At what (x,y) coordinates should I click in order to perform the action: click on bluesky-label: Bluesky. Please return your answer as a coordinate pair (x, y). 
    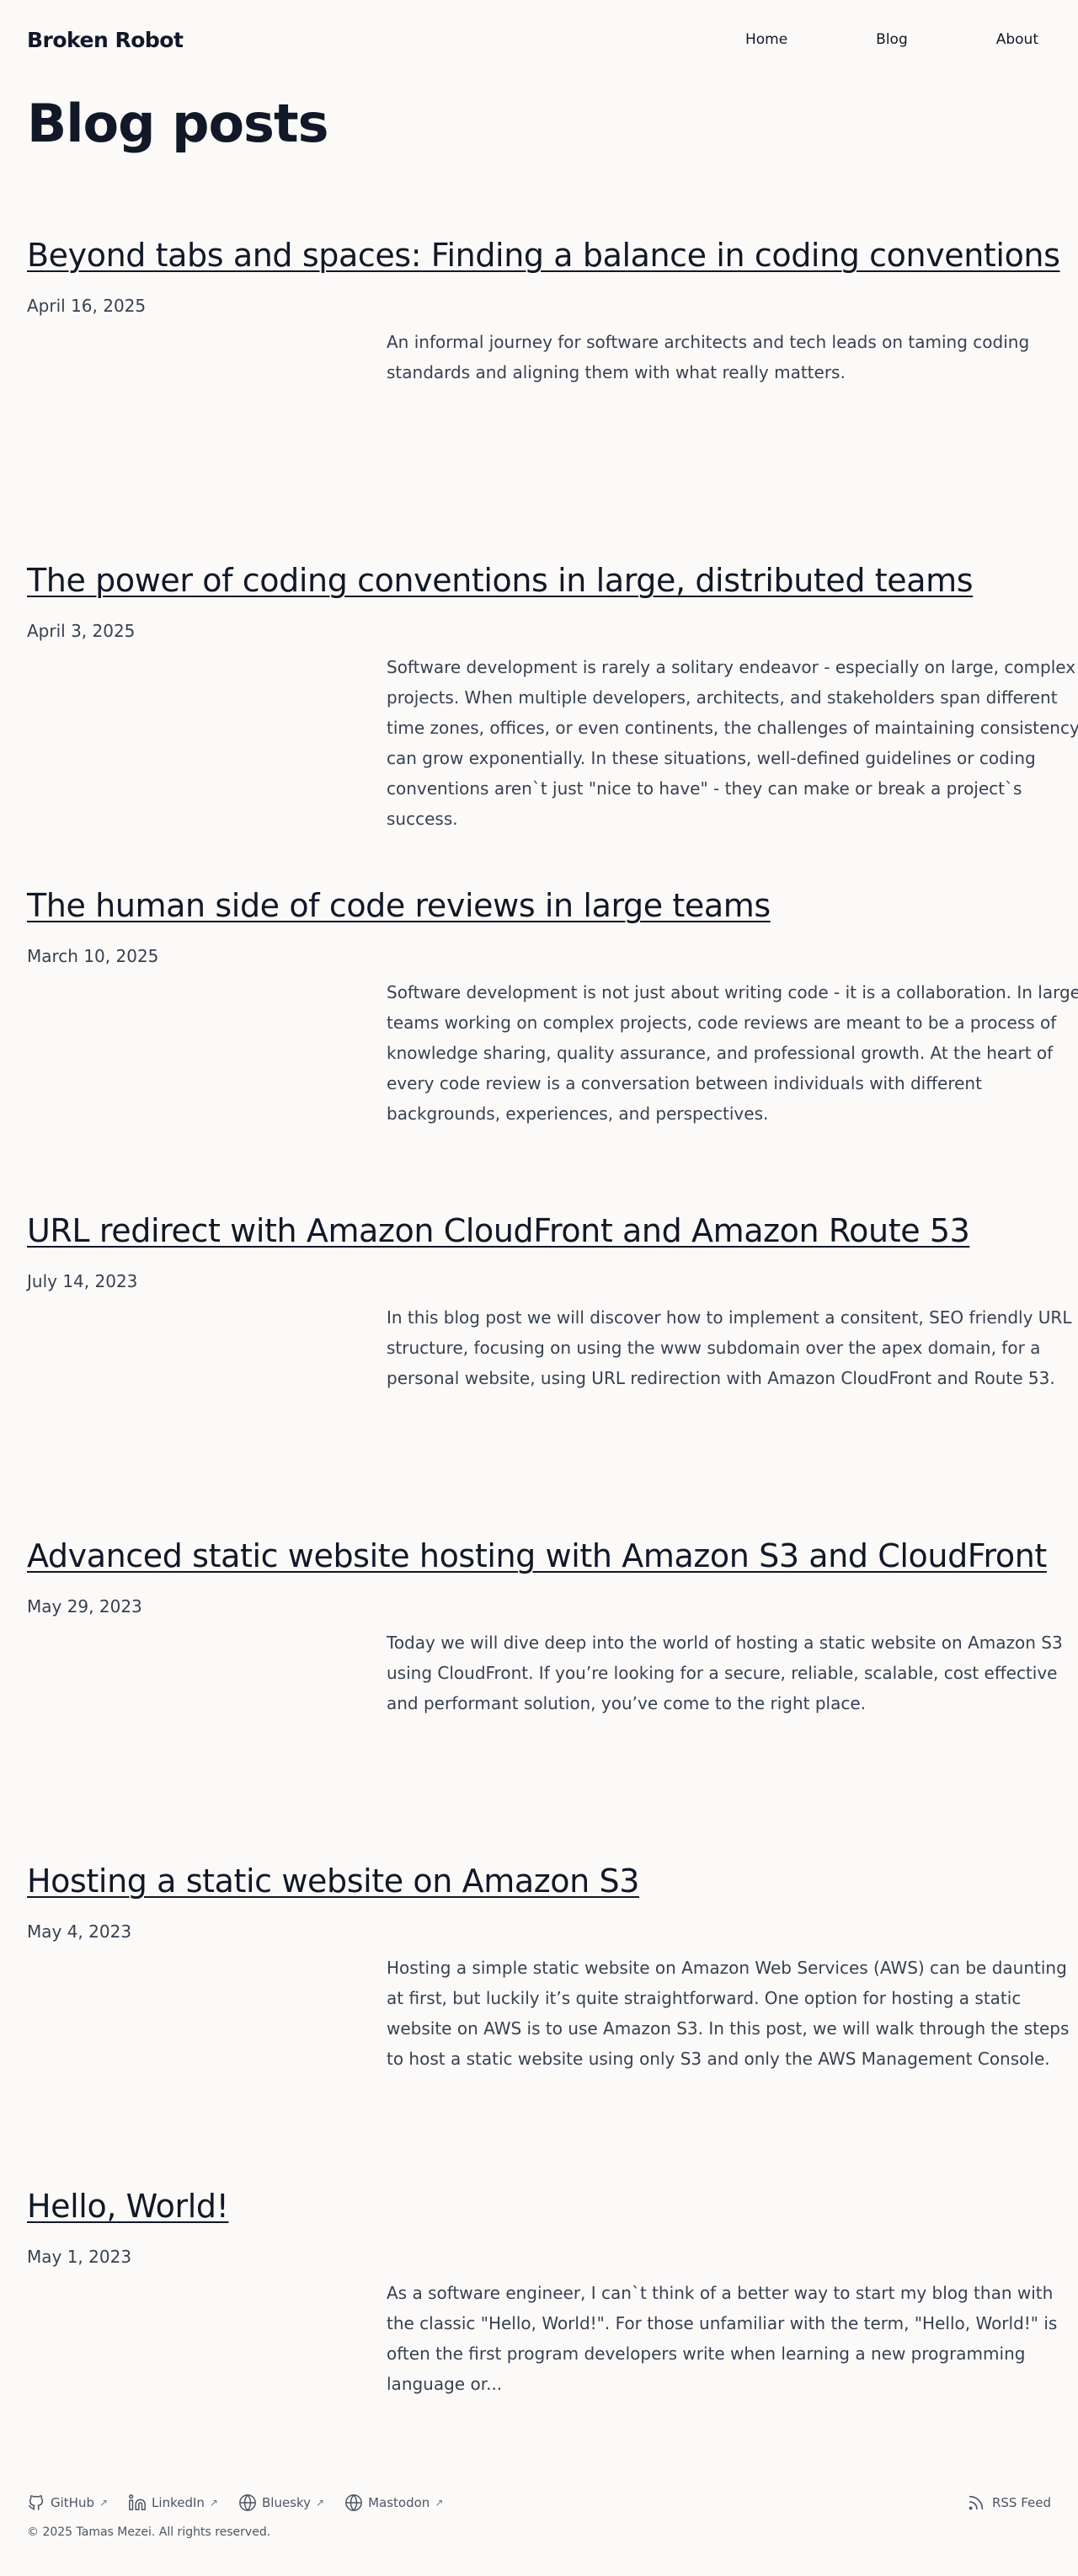
    Looking at the image, I should click on (286, 2502).